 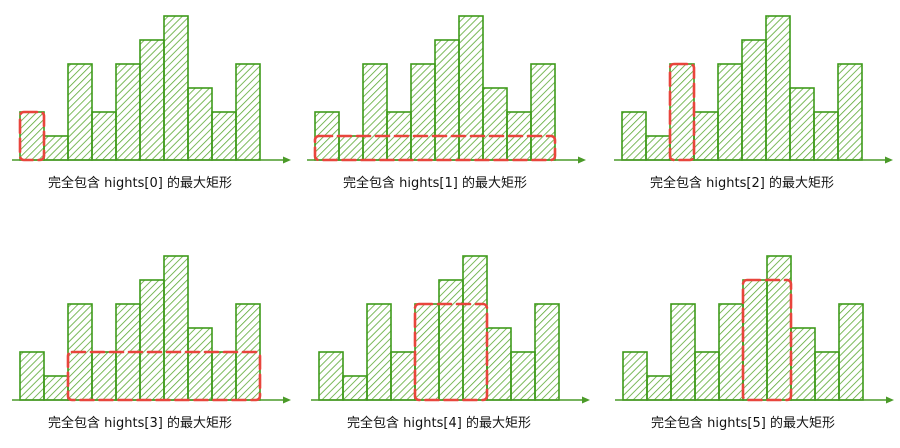 What do you see at coordinates (435, 183) in the screenshot?
I see `panel-caption: 完全包含 hights[1] 的最大矩形` at bounding box center [435, 183].